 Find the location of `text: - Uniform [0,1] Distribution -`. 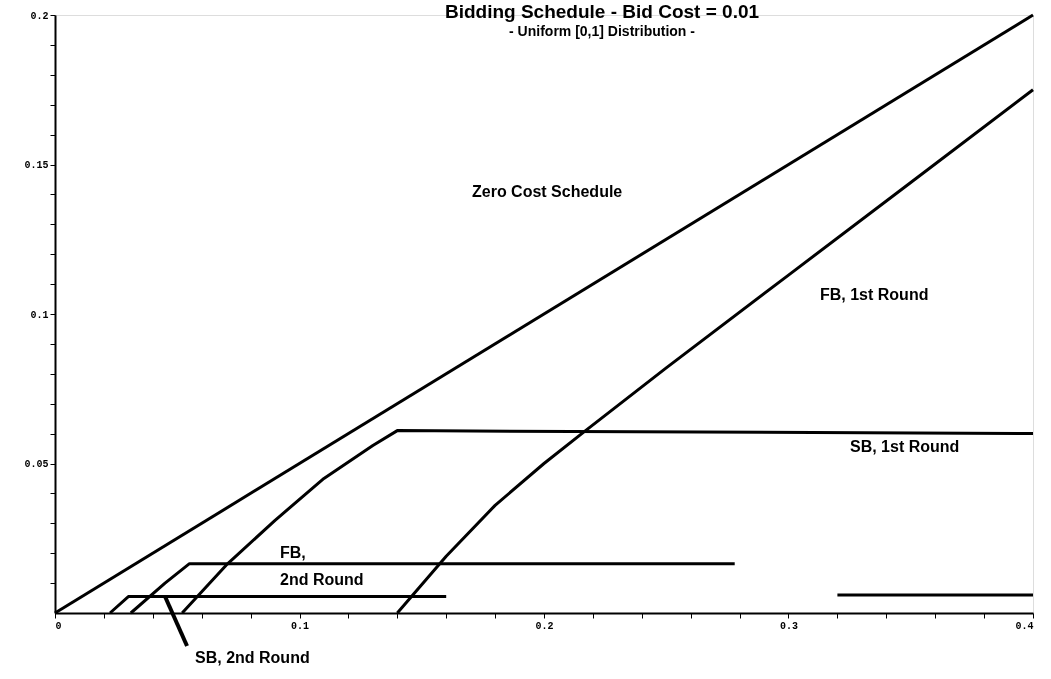

text: - Uniform [0,1] Distribution - is located at coordinates (602, 31).